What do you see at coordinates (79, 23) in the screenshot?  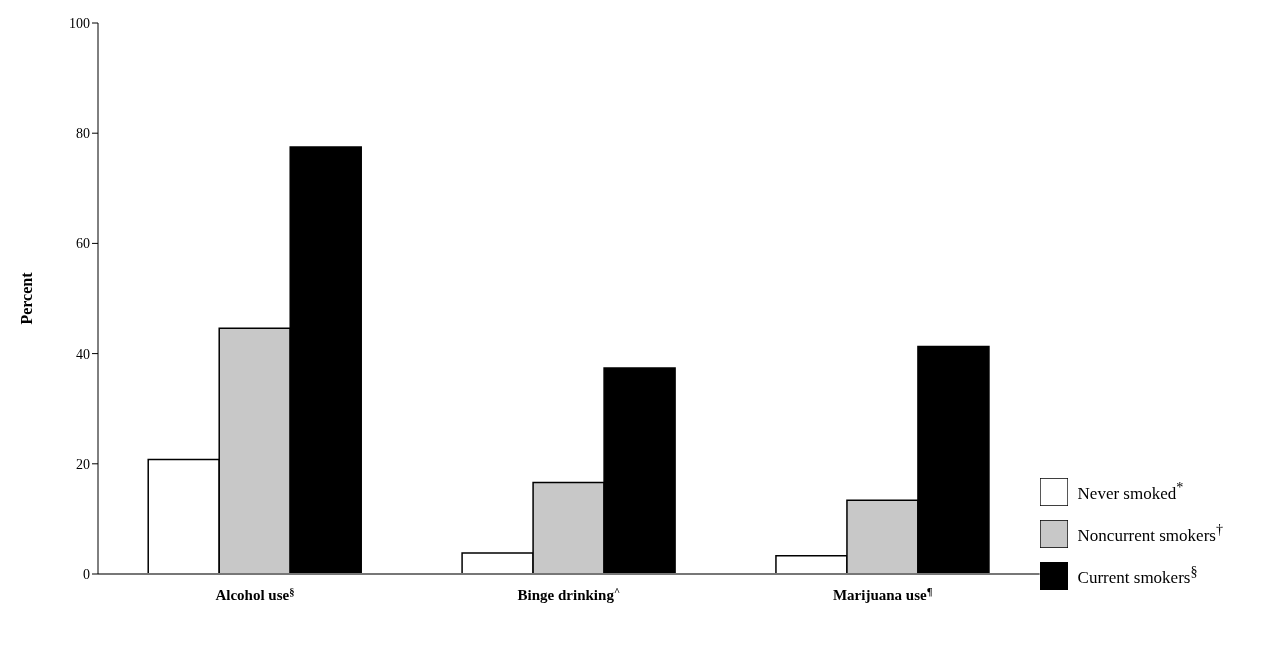 I see `y-tick-label: 100` at bounding box center [79, 23].